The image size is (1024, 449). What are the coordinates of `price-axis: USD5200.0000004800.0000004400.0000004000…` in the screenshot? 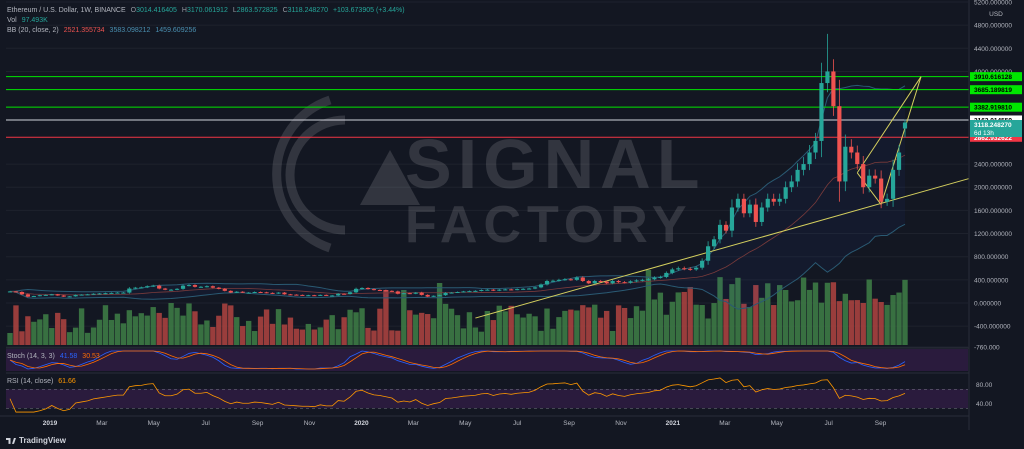 It's located at (996, 224).